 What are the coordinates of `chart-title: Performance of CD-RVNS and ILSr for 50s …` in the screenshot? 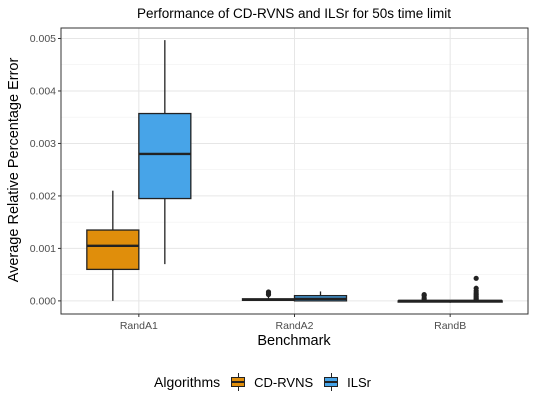 It's located at (294, 13).